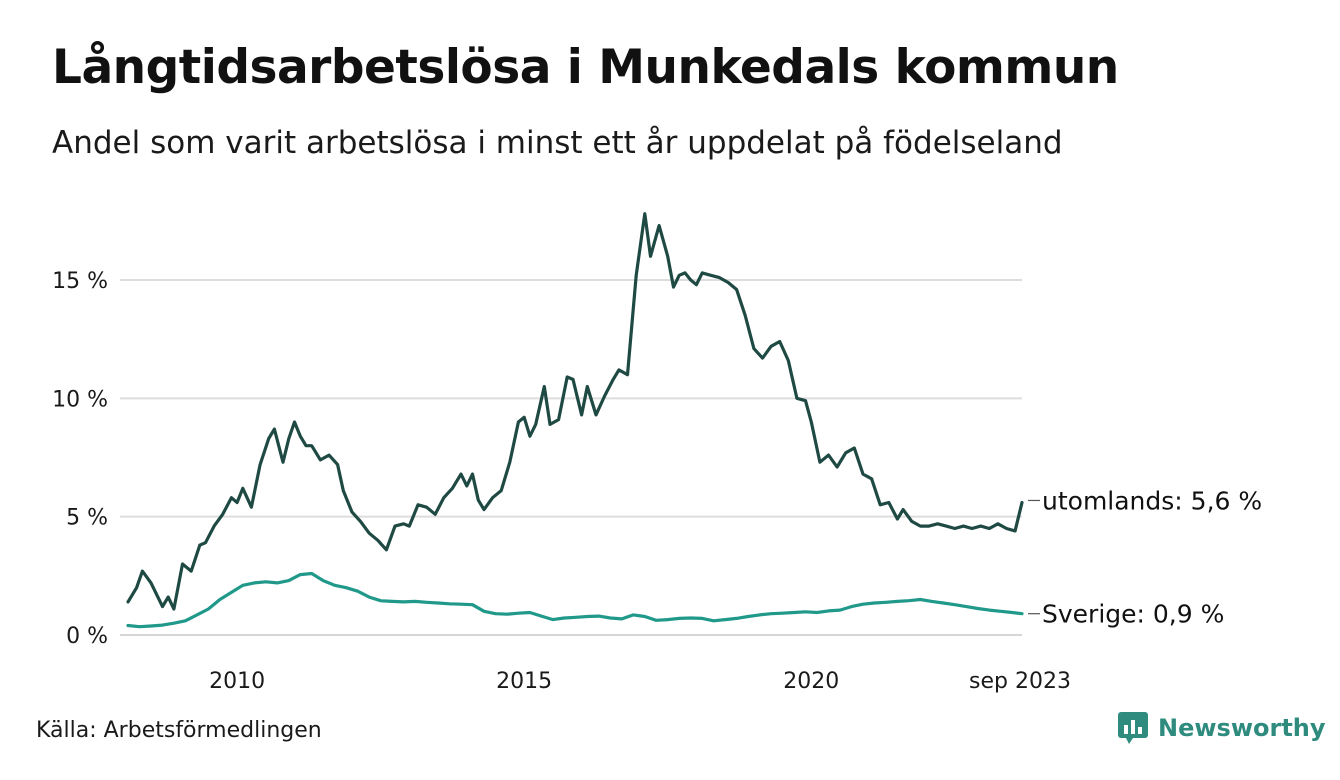  What do you see at coordinates (80, 399) in the screenshot?
I see `y-tick-label: 10 %` at bounding box center [80, 399].